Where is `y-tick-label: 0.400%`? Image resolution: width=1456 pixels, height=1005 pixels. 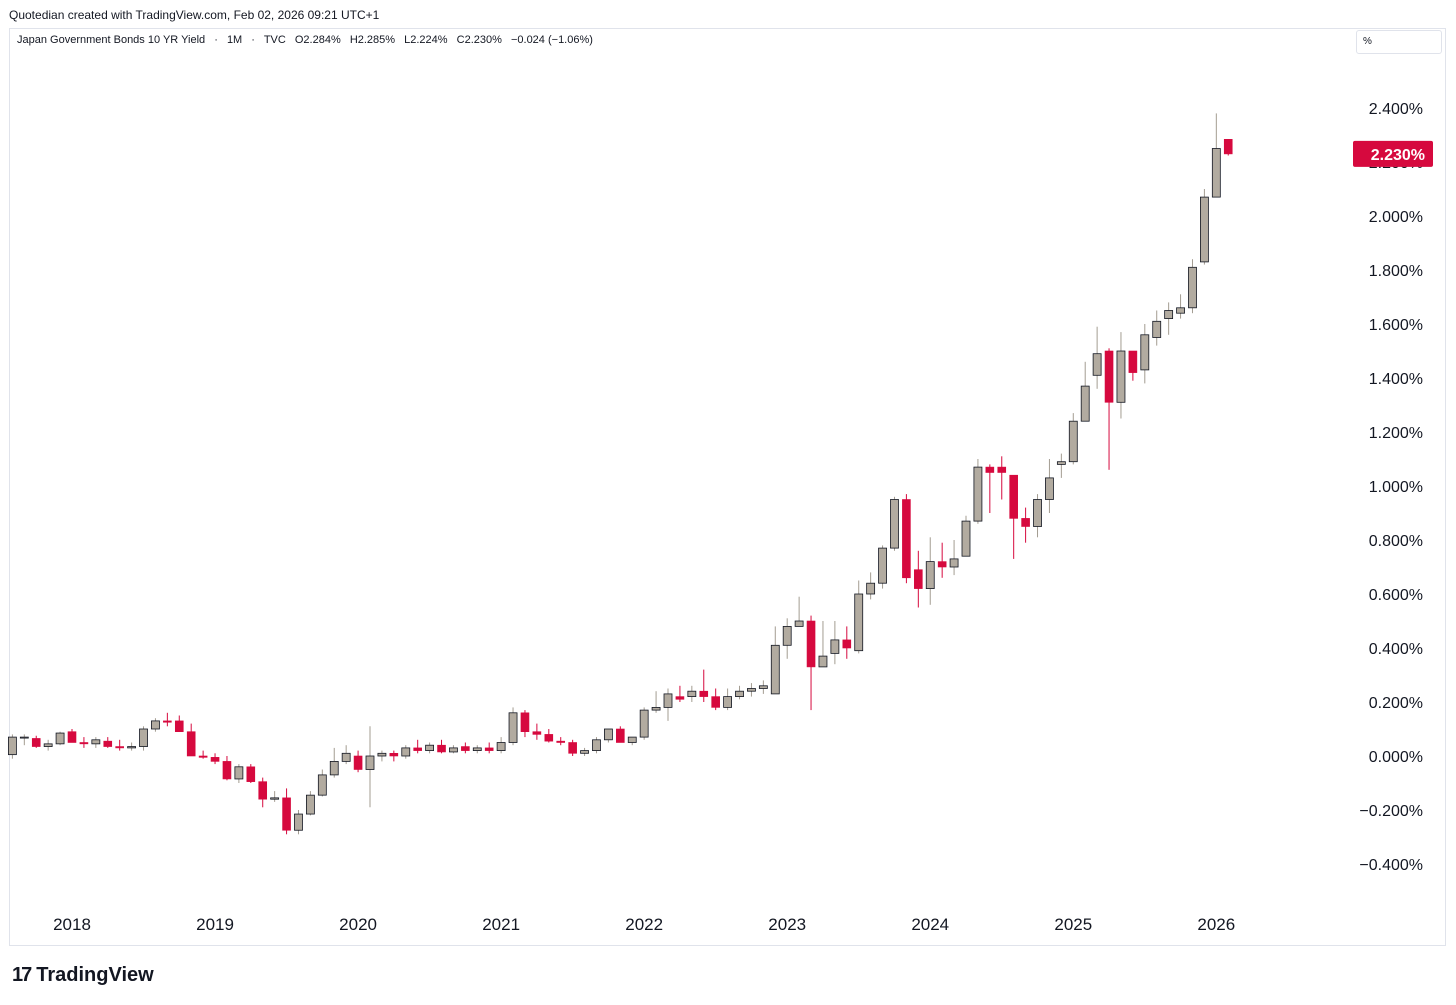
y-tick-label: 0.400% is located at coordinates (1396, 649).